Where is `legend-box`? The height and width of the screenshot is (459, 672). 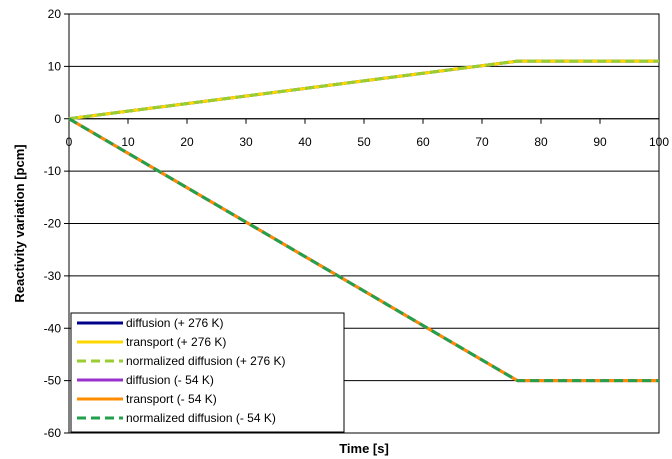 legend-box is located at coordinates (207, 372).